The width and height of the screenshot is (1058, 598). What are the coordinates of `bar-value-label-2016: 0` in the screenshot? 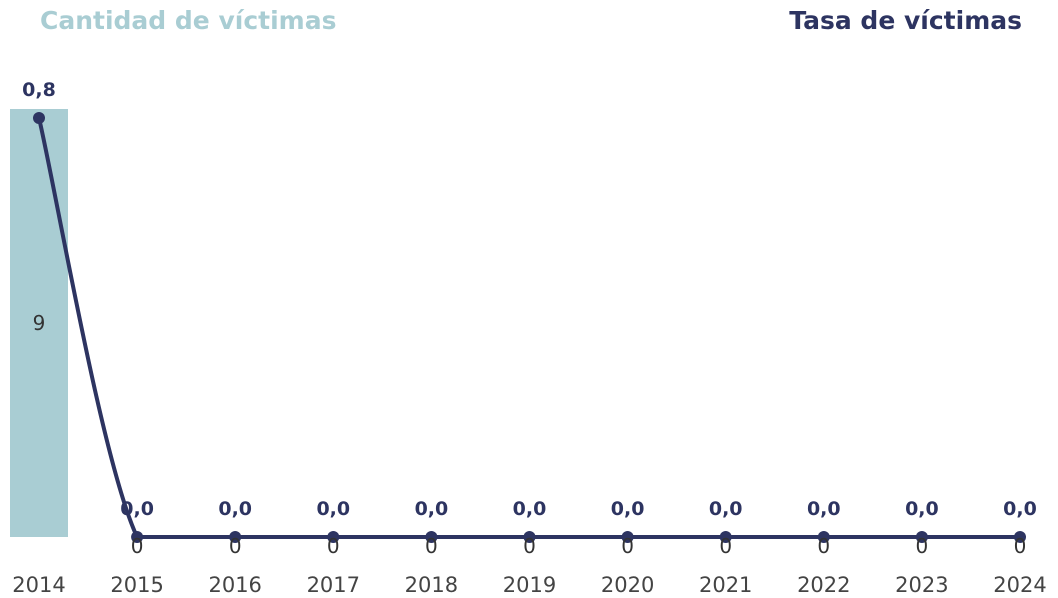 It's located at (235, 546).